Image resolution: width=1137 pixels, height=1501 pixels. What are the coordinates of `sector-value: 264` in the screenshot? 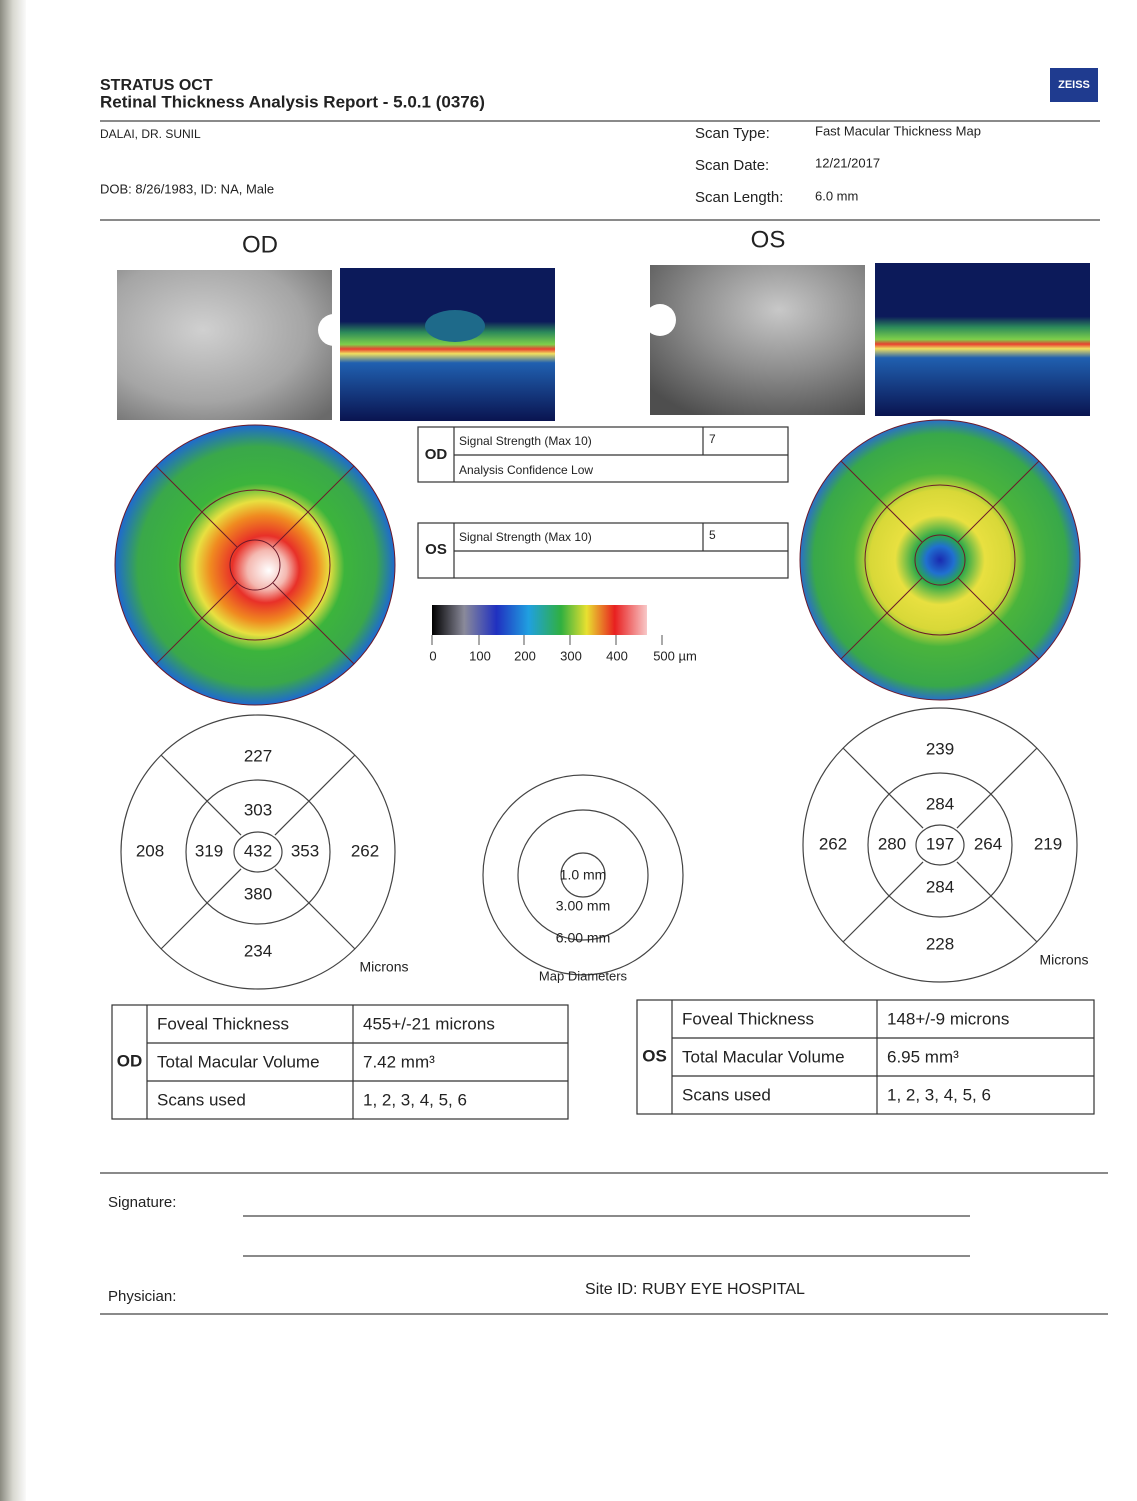 It's located at (988, 843).